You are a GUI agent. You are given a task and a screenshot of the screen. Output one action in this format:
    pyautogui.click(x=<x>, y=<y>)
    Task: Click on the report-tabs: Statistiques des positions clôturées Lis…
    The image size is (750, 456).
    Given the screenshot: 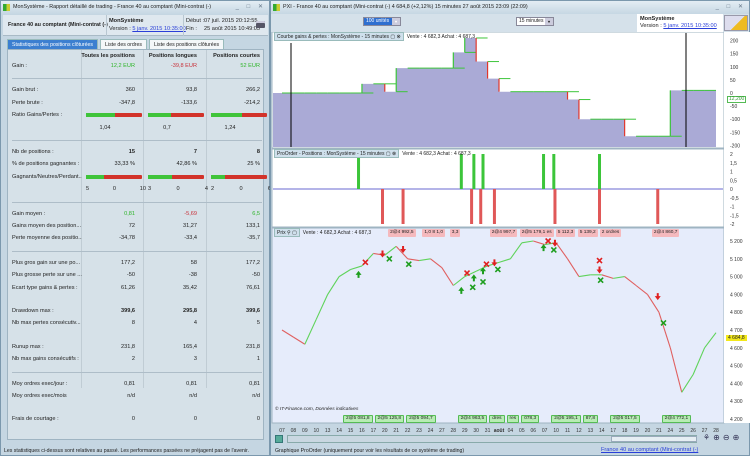 What is the action you would take?
    pyautogui.click(x=116, y=44)
    